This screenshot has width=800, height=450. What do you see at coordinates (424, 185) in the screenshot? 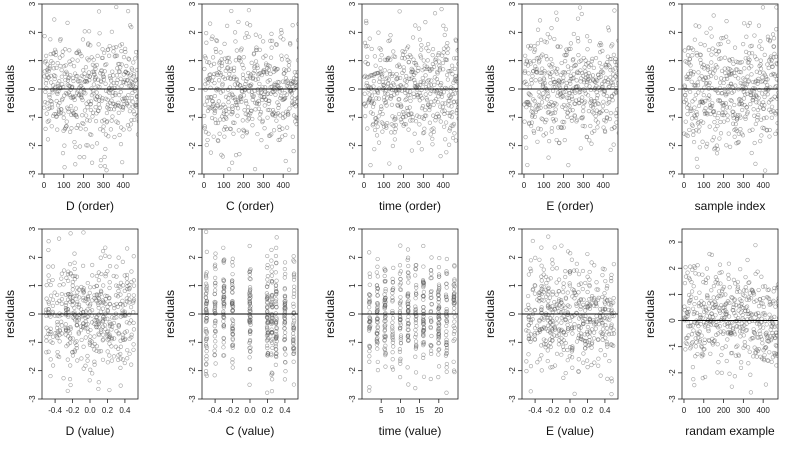
I see `x-tick-label: 300` at bounding box center [424, 185].